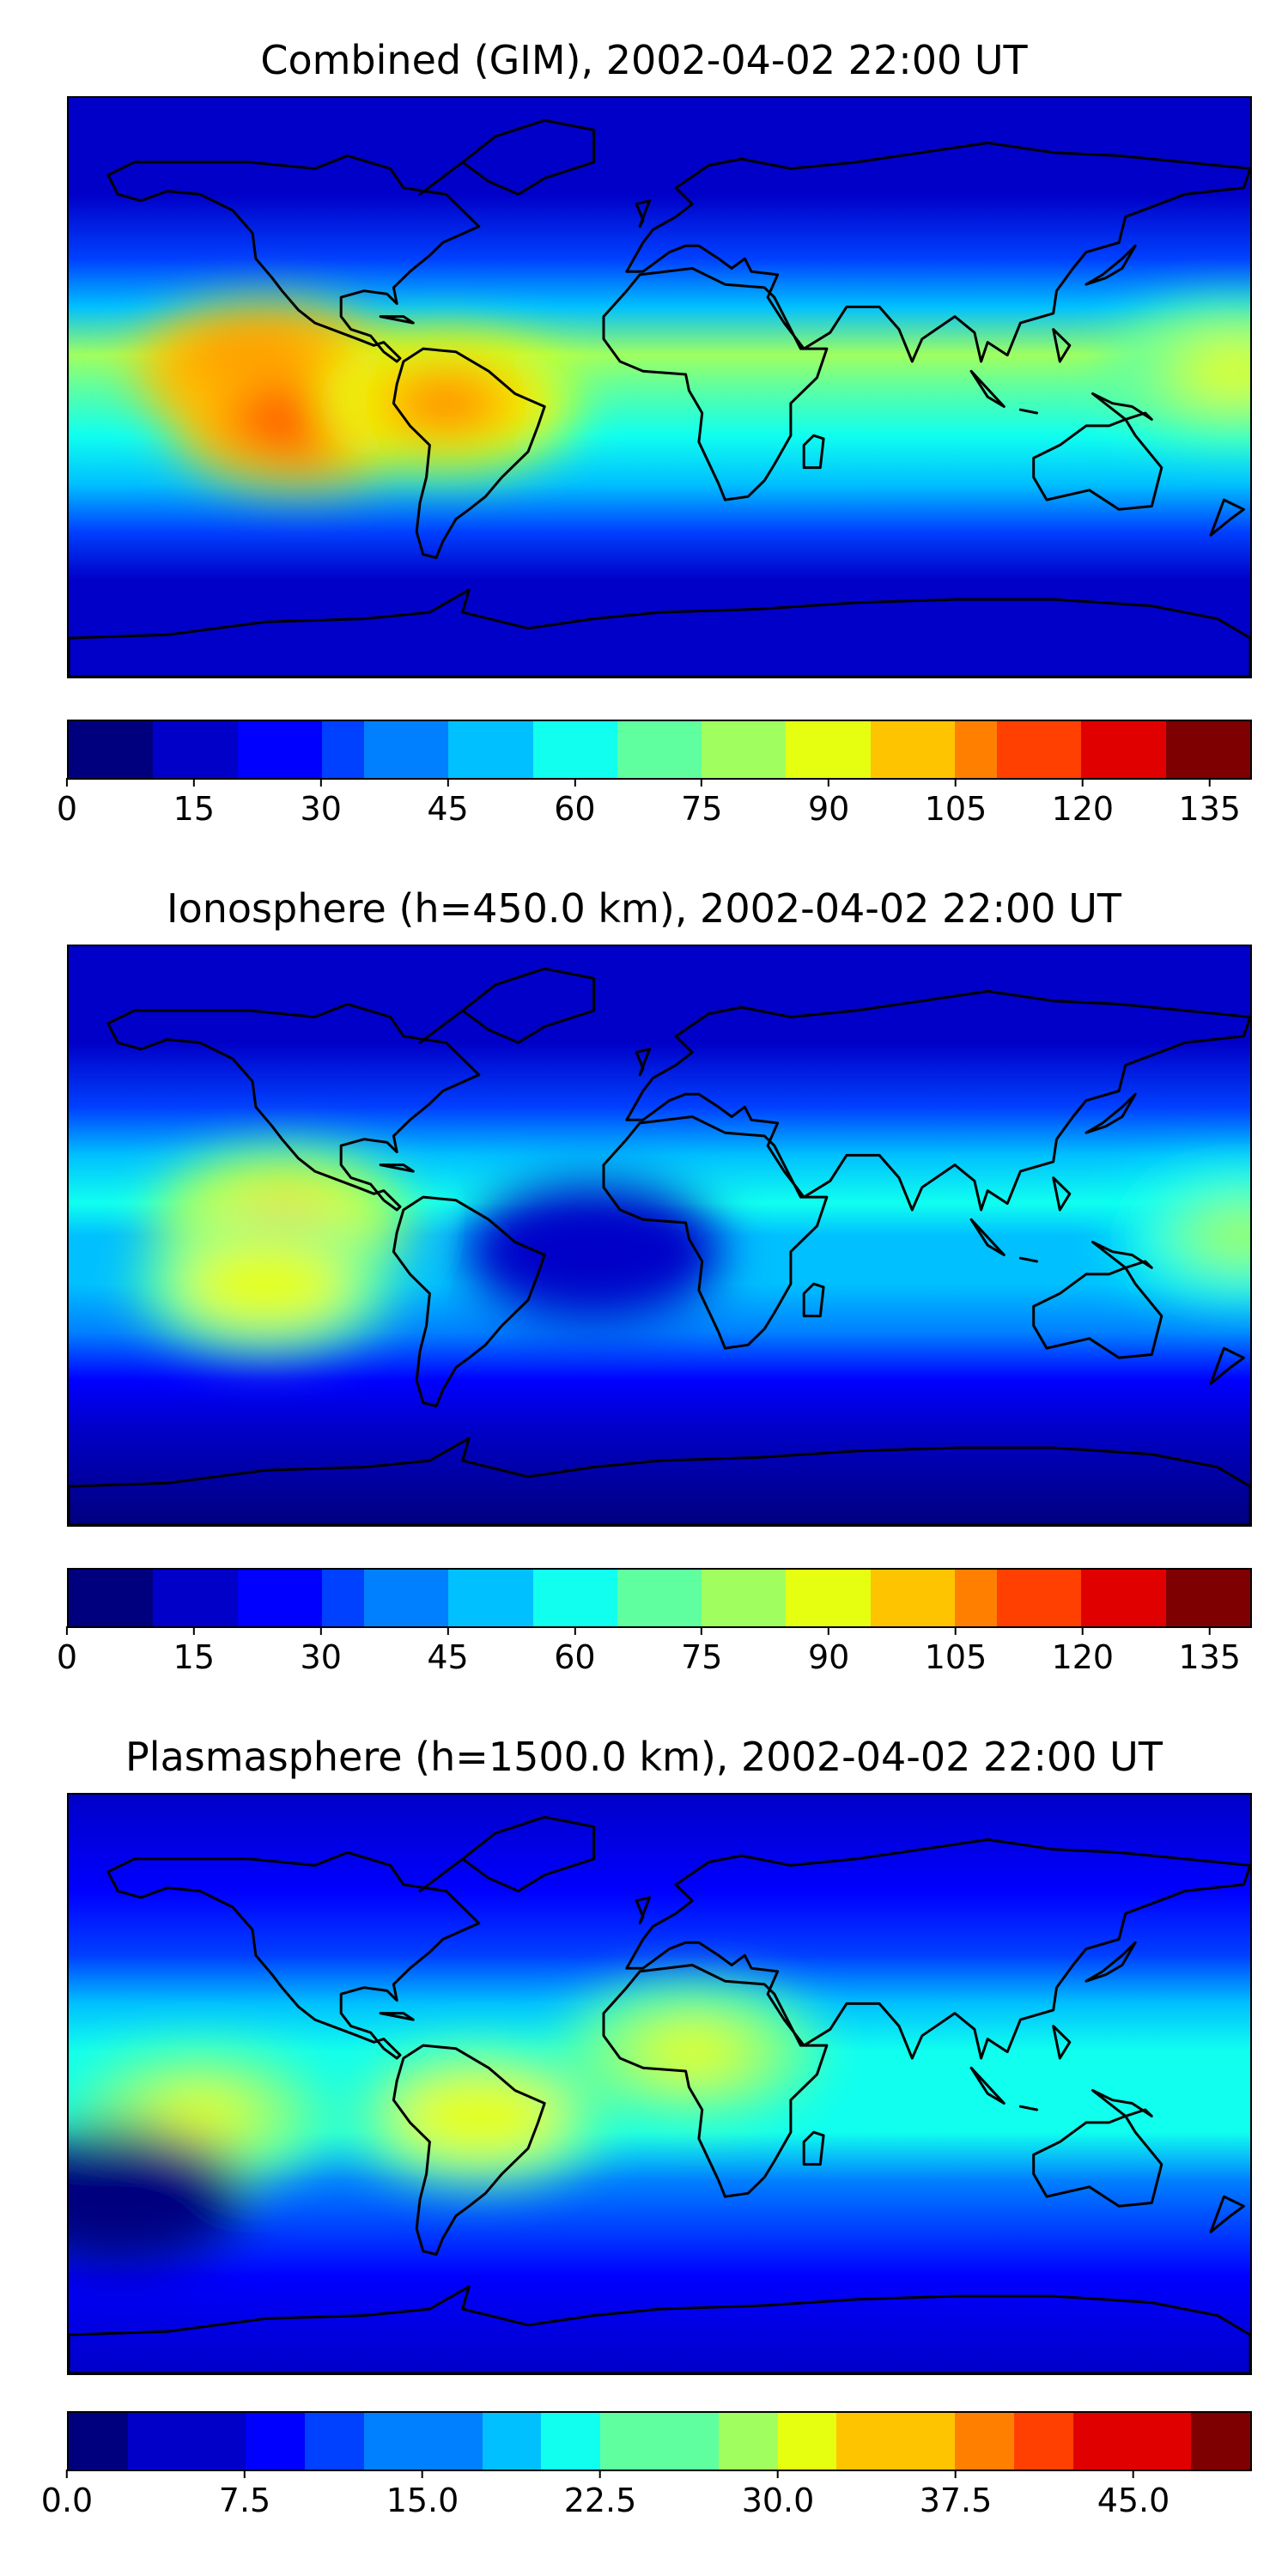 This screenshot has height=2576, width=1288. What do you see at coordinates (321, 809) in the screenshot?
I see `tick-label: 30` at bounding box center [321, 809].